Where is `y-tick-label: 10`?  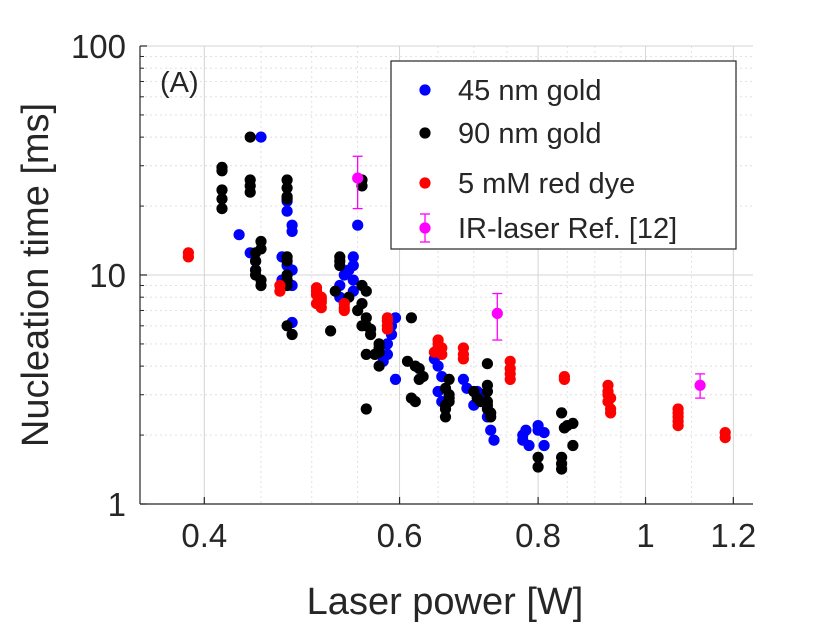 y-tick-label: 10 is located at coordinates (107, 275).